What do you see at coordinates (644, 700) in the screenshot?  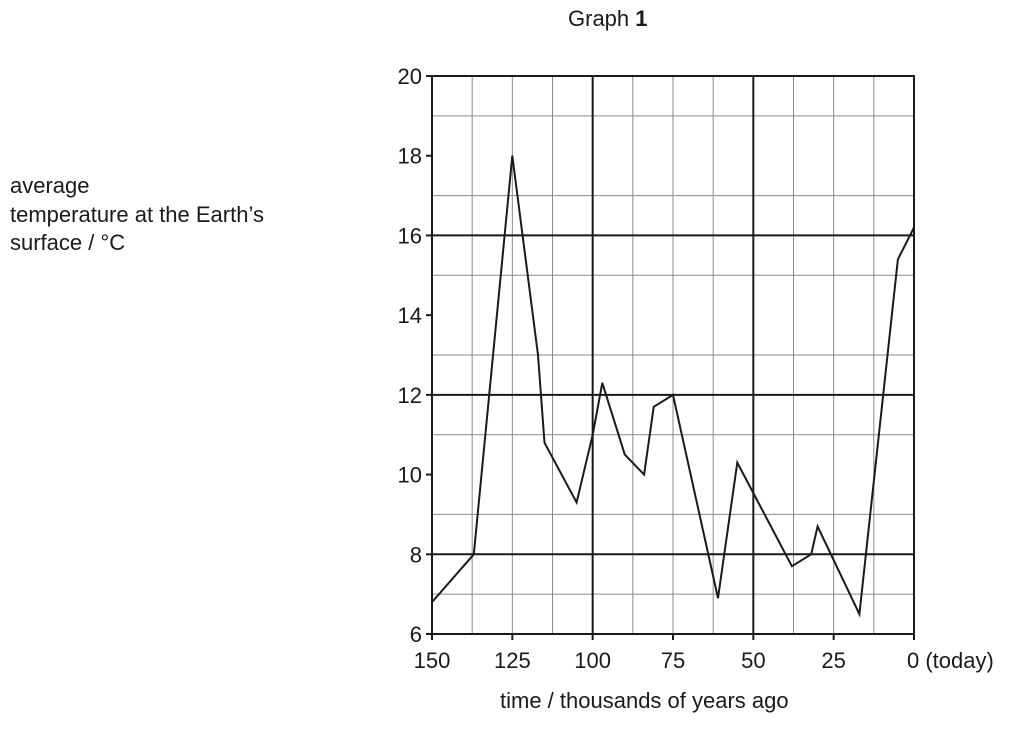 I see `x-axis-label: time / thousands of years ago` at bounding box center [644, 700].